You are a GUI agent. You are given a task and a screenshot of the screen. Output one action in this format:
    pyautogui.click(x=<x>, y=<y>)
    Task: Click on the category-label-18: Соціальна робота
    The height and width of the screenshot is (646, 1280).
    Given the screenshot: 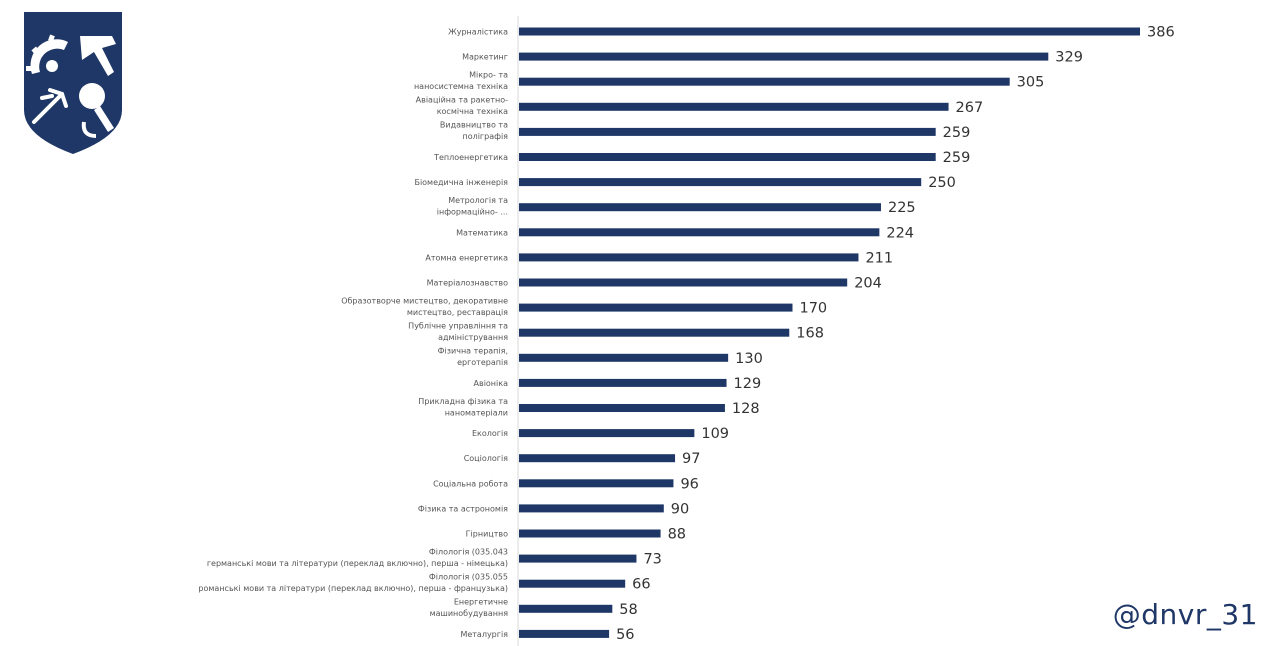 What is the action you would take?
    pyautogui.click(x=470, y=483)
    